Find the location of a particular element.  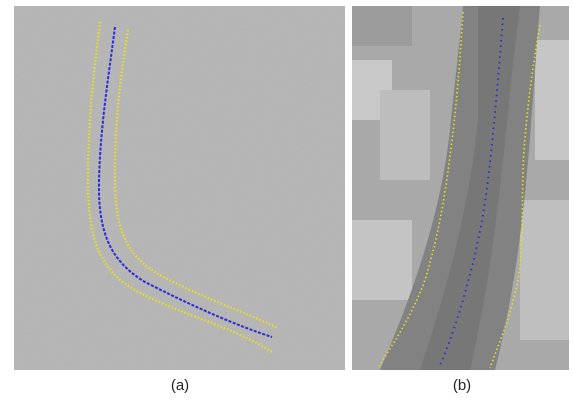

boundary-left is located at coordinates (420, 190).